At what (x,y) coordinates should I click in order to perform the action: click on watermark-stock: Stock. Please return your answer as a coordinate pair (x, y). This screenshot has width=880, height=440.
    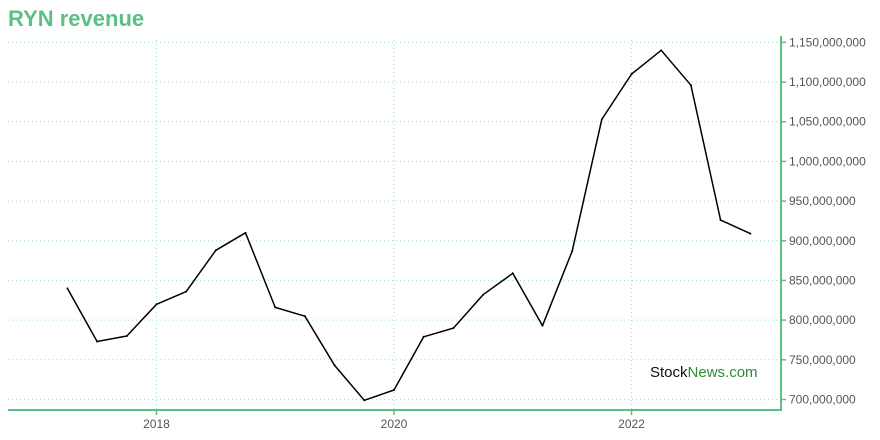
    Looking at the image, I should click on (669, 372).